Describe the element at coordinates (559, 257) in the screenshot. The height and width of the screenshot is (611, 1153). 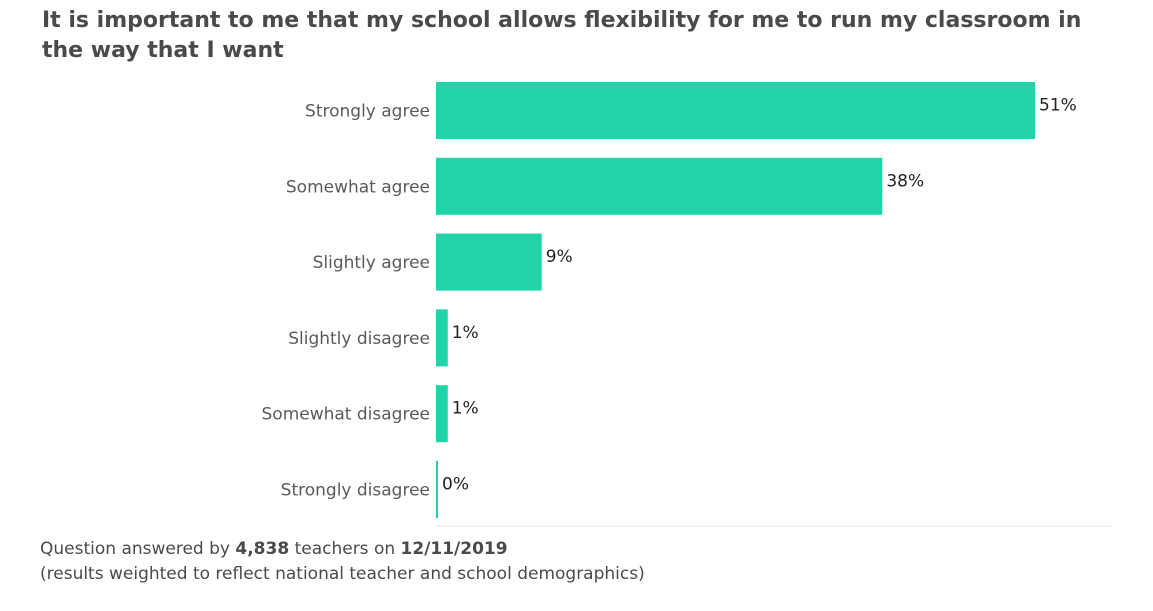
I see `value-label-slightly-agree: 9%` at that location.